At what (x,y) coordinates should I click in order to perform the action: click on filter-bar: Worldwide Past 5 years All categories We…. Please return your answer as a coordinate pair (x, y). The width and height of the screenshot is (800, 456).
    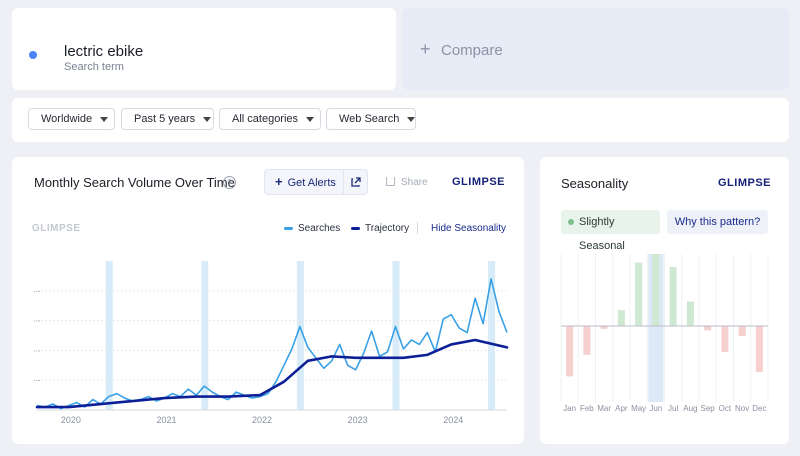
    Looking at the image, I should click on (400, 120).